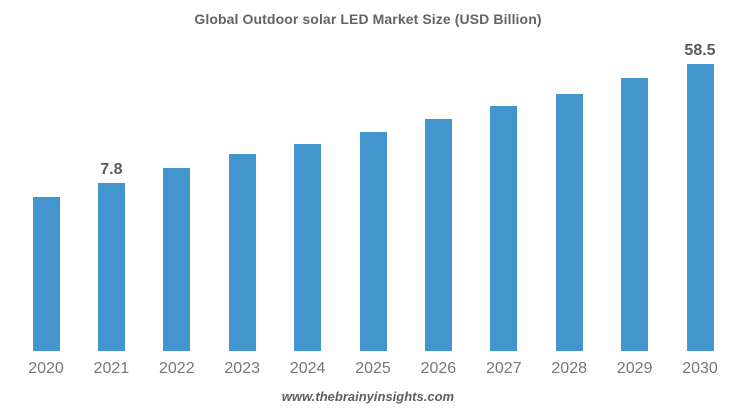 The image size is (736, 413). What do you see at coordinates (700, 50) in the screenshot?
I see `data-label-2030: 58.5` at bounding box center [700, 50].